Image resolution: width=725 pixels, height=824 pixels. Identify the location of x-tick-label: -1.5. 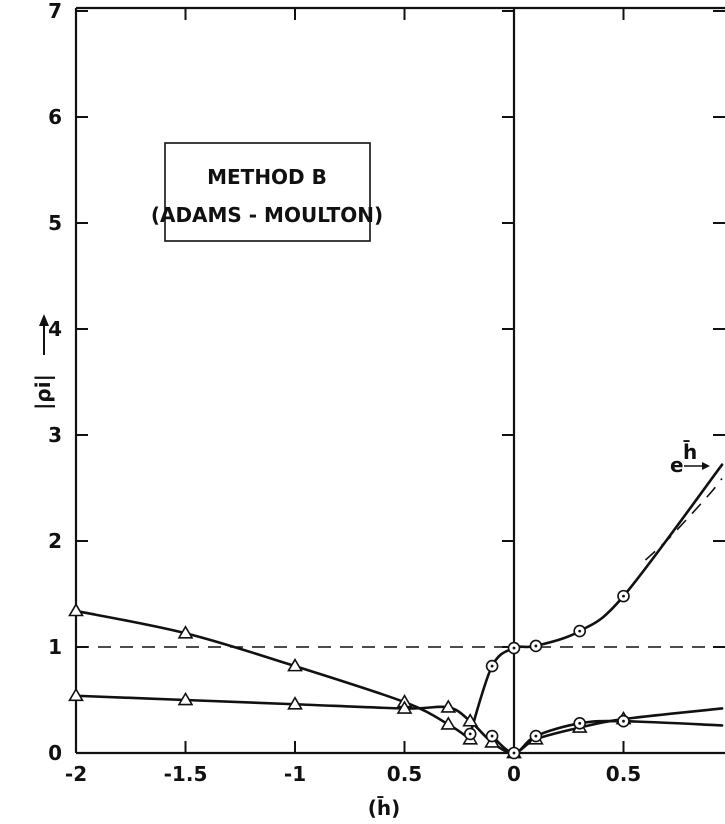
(186, 774).